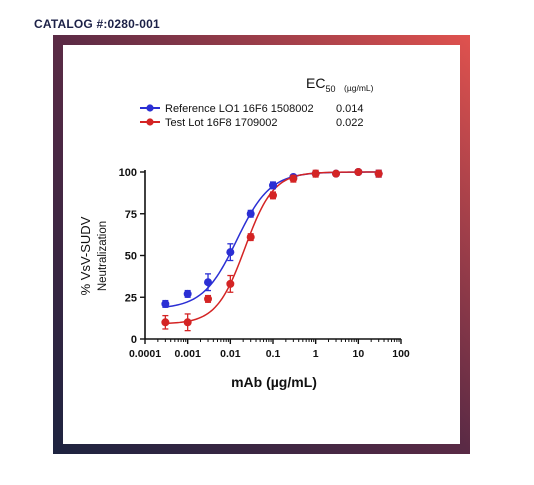 The image size is (534, 485). What do you see at coordinates (131, 298) in the screenshot?
I see `y-tick-label: 25` at bounding box center [131, 298].